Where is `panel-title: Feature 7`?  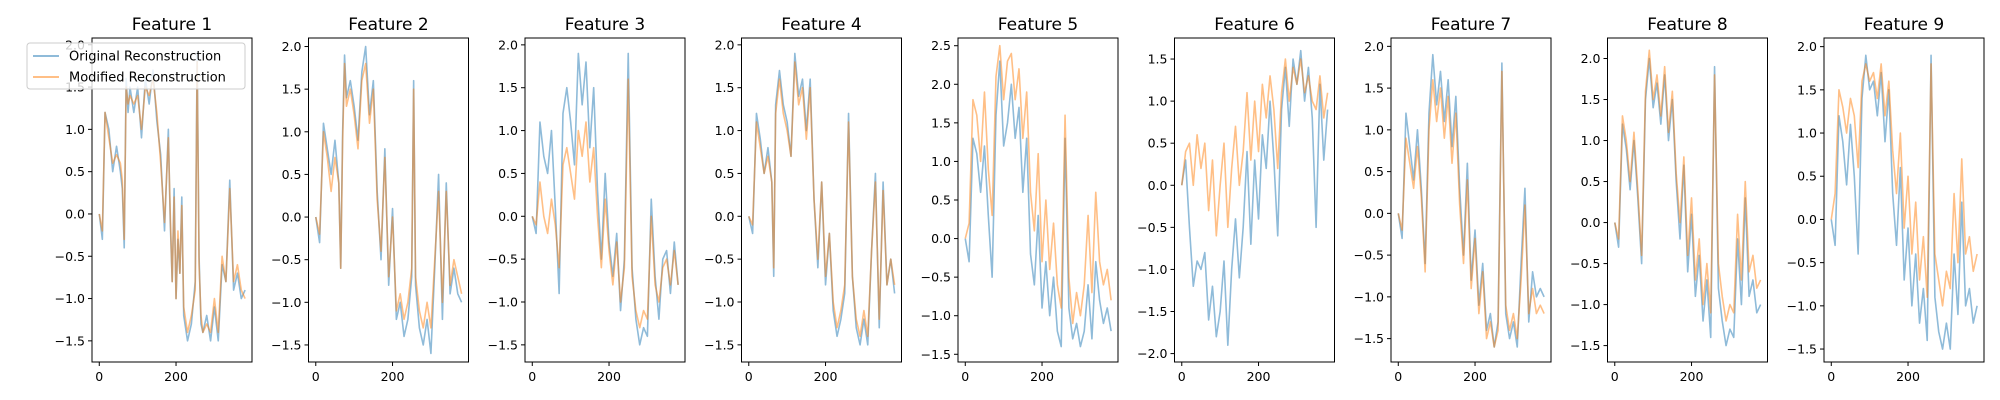 panel-title: Feature 7 is located at coordinates (1471, 25).